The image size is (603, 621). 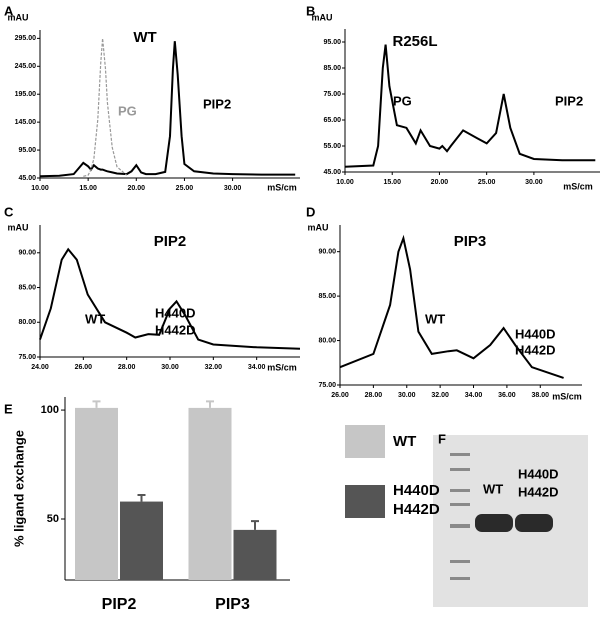 I want to click on panel-letter: A, so click(x=9, y=10).